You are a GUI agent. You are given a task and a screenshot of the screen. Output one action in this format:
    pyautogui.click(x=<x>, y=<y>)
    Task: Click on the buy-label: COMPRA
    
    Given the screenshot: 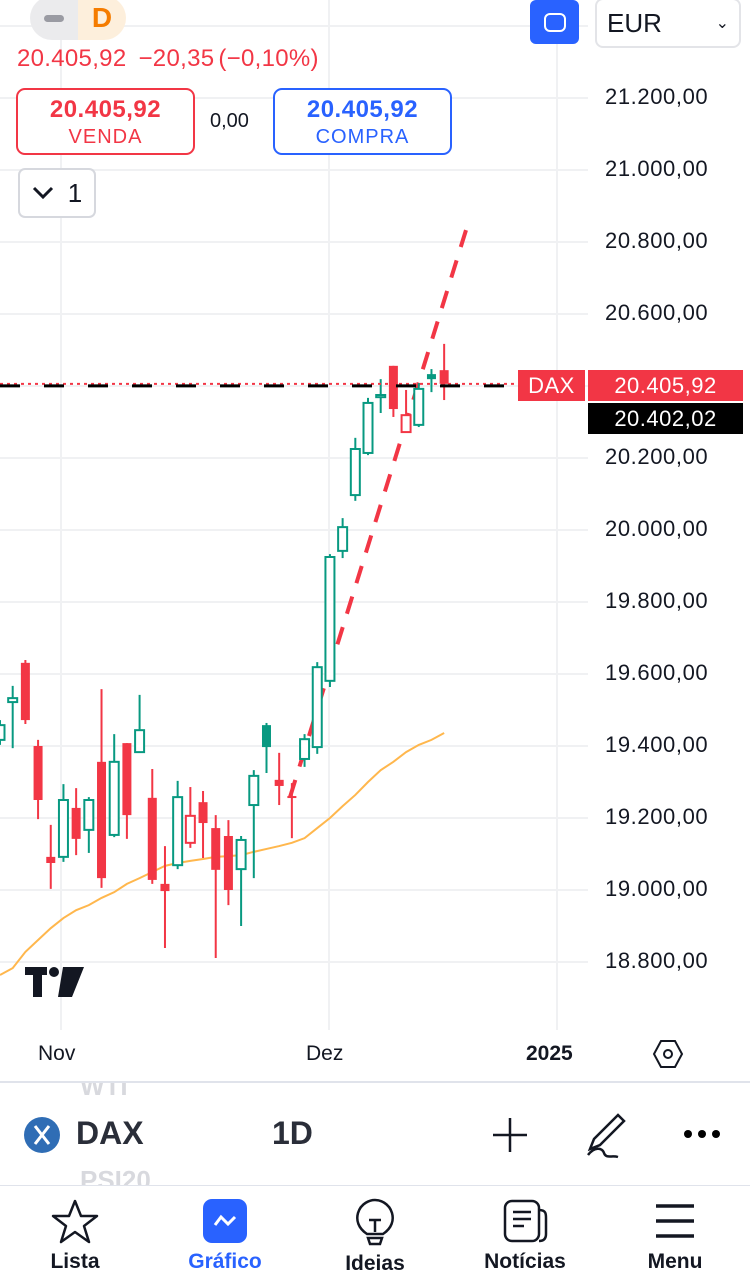 What is the action you would take?
    pyautogui.click(x=362, y=137)
    